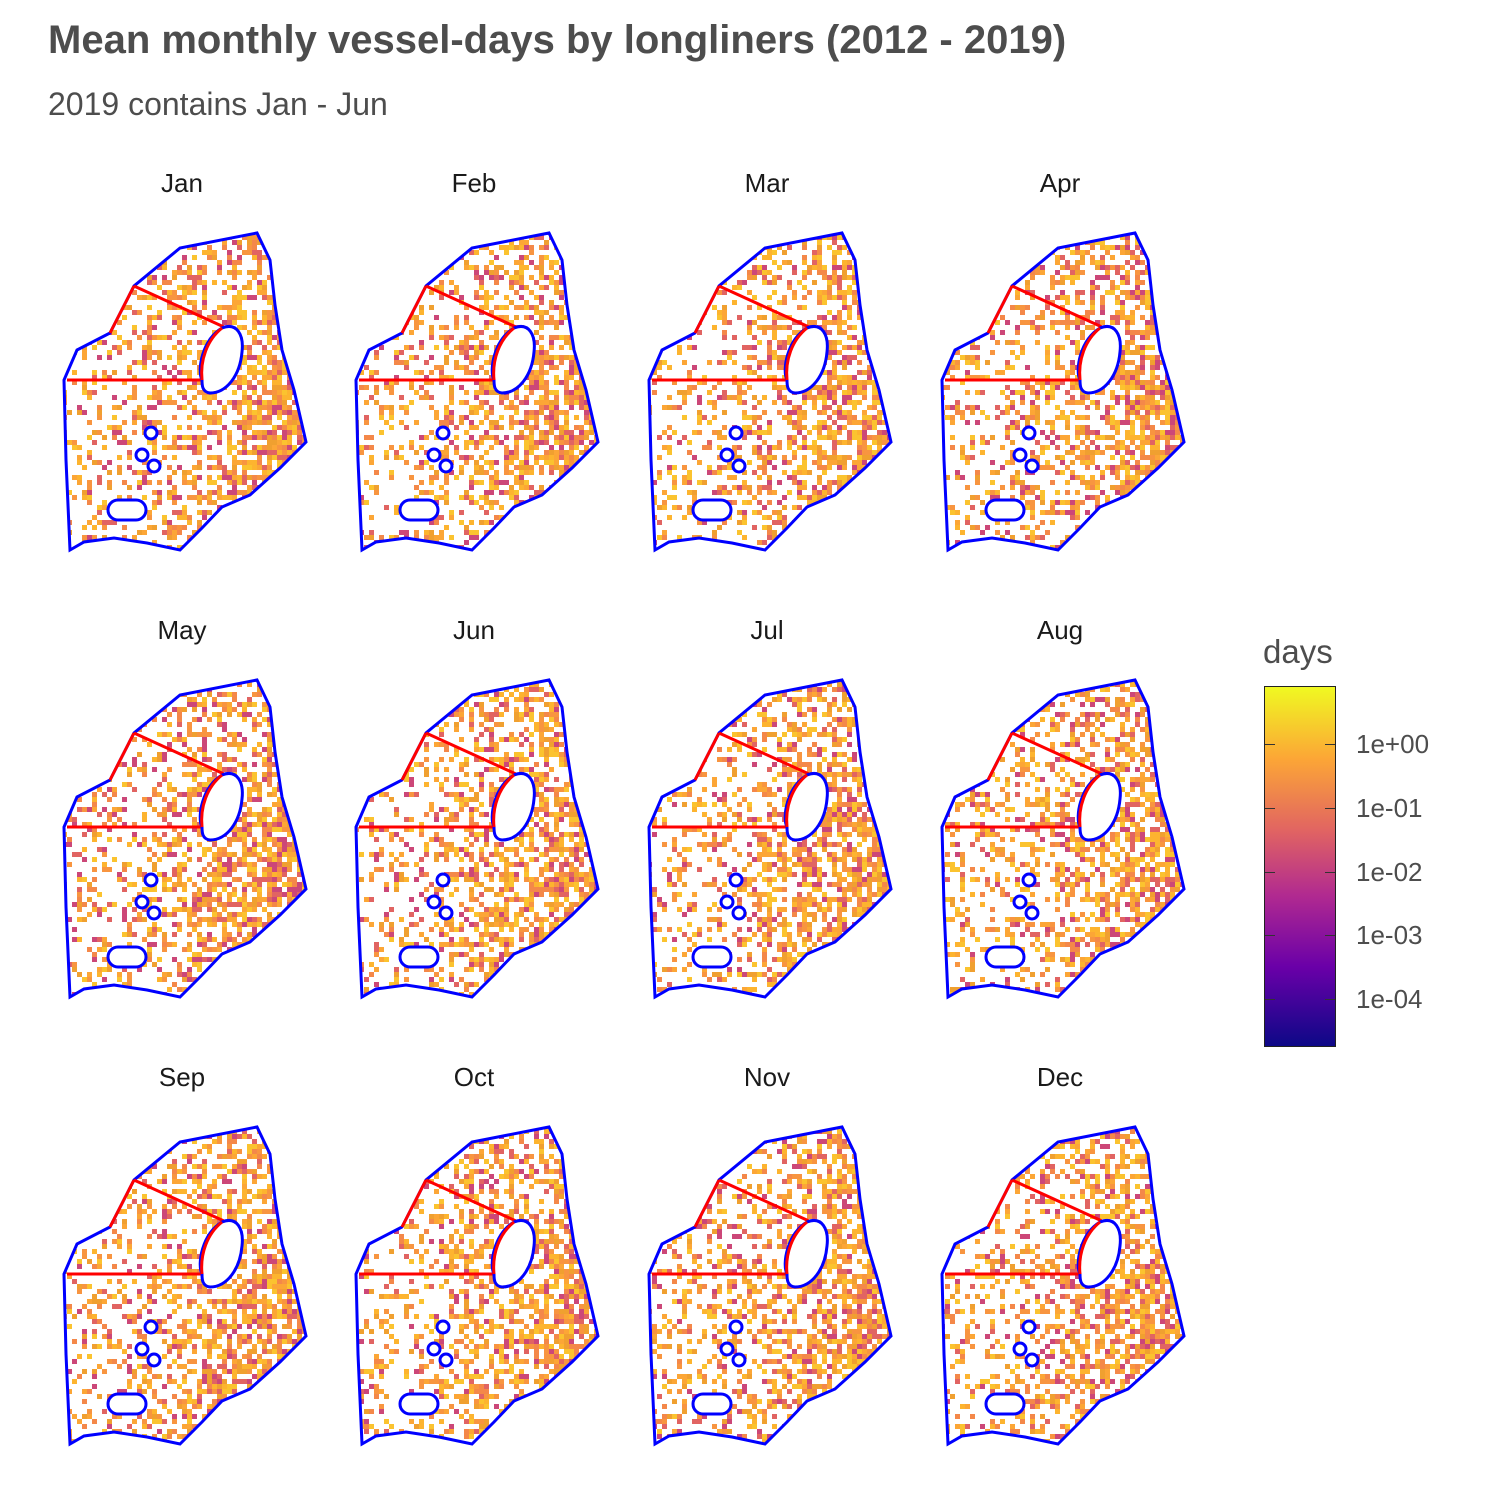 Image resolution: width=1500 pixels, height=1500 pixels. I want to click on chart-subtitle: 2019 contains Jan - Jun, so click(218, 104).